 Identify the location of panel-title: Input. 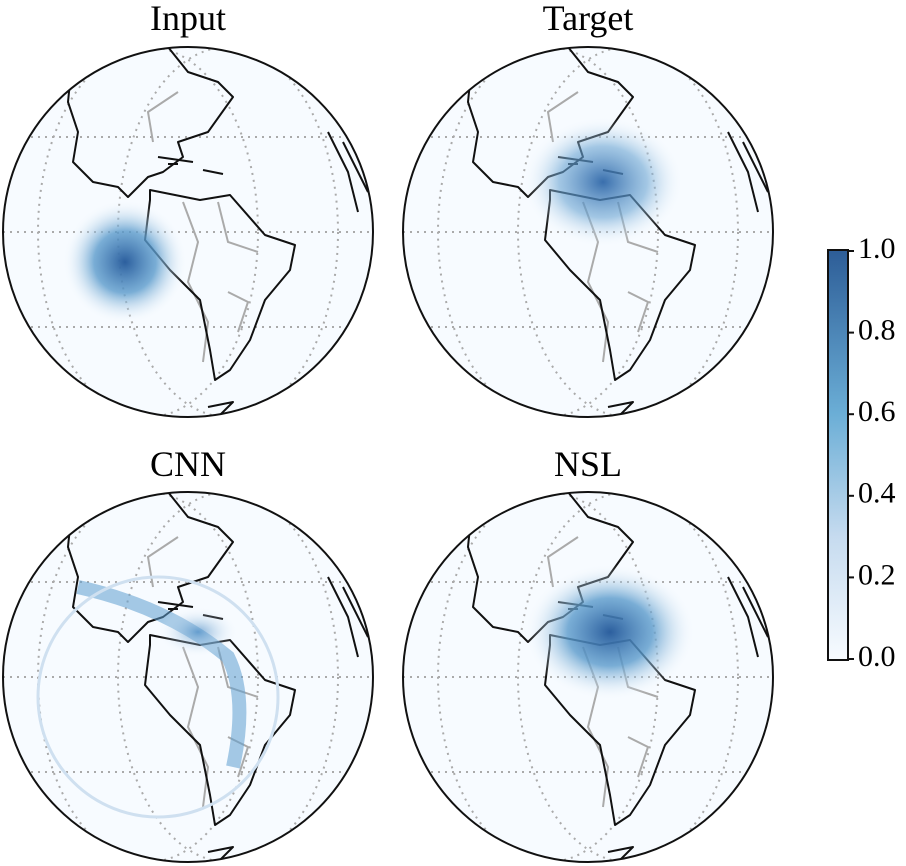
(188, 19).